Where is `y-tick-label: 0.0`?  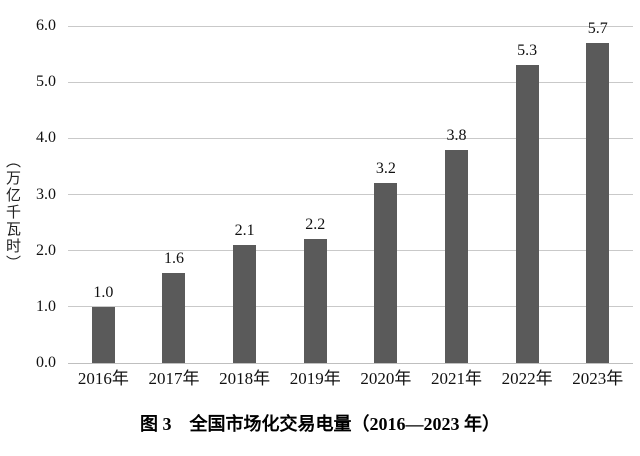 y-tick-label: 0.0 is located at coordinates (46, 362).